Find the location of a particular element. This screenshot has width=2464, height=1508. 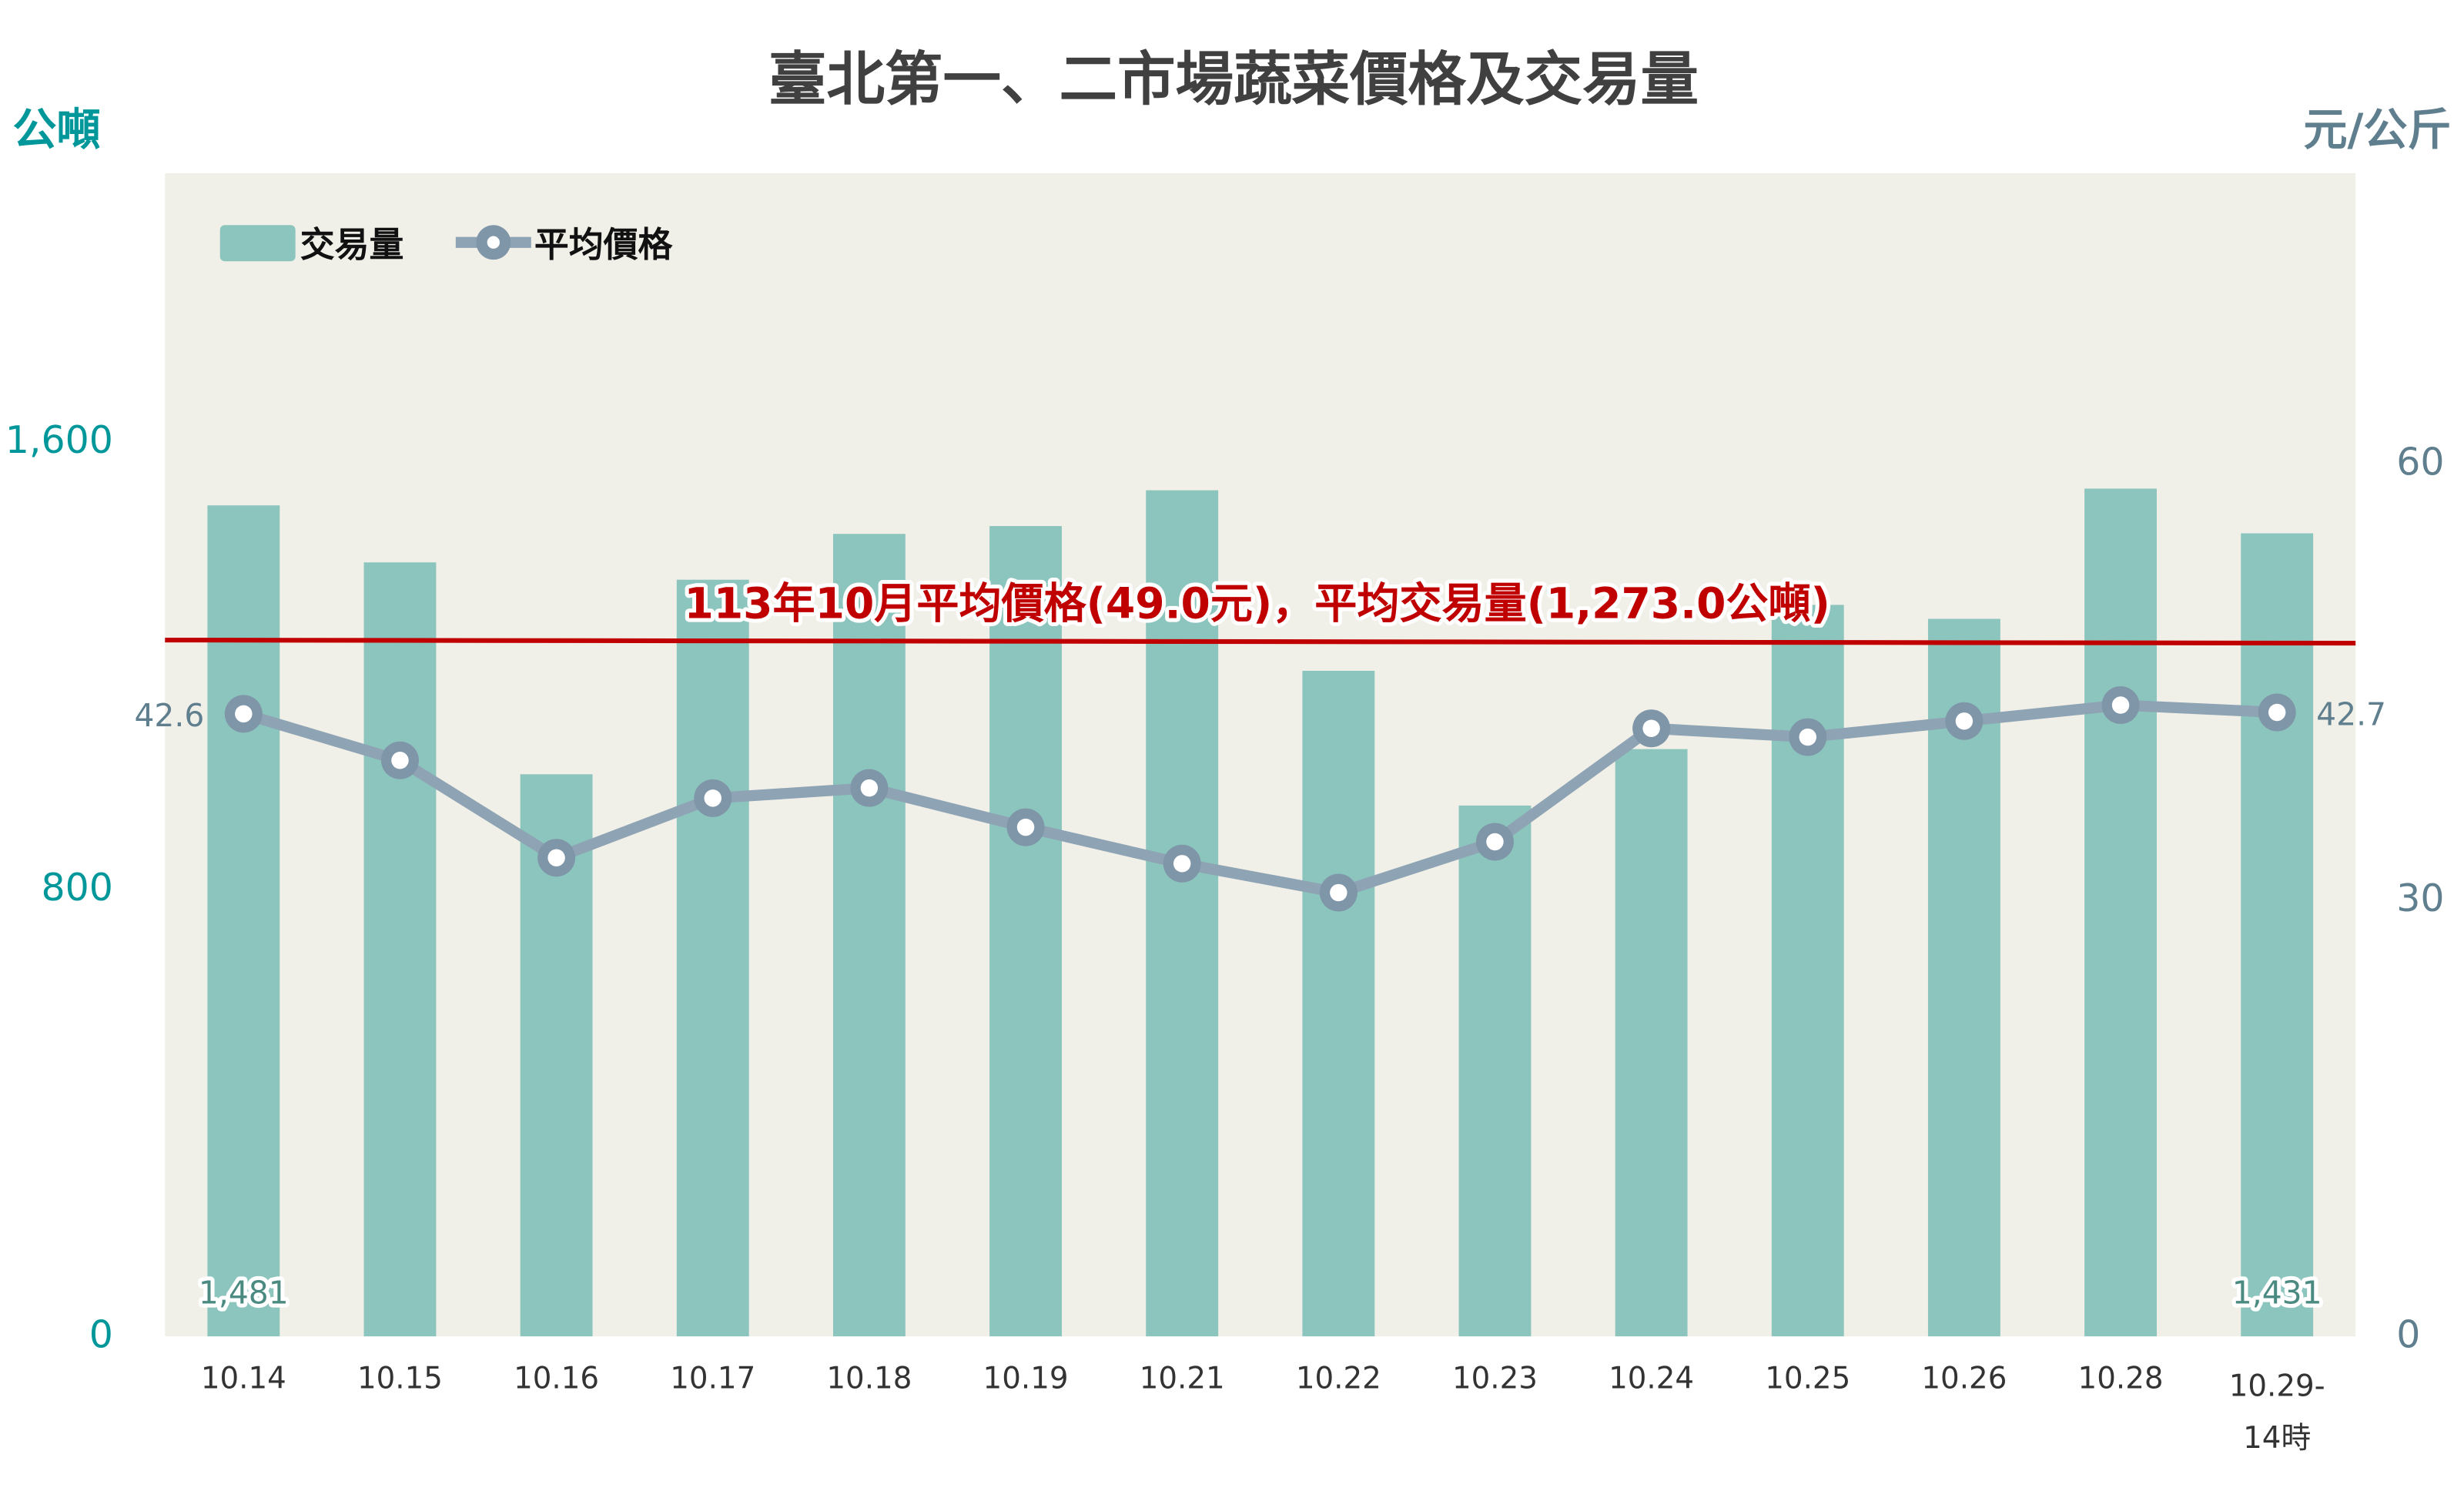

x-tick-label: 10.21 is located at coordinates (1182, 1378).